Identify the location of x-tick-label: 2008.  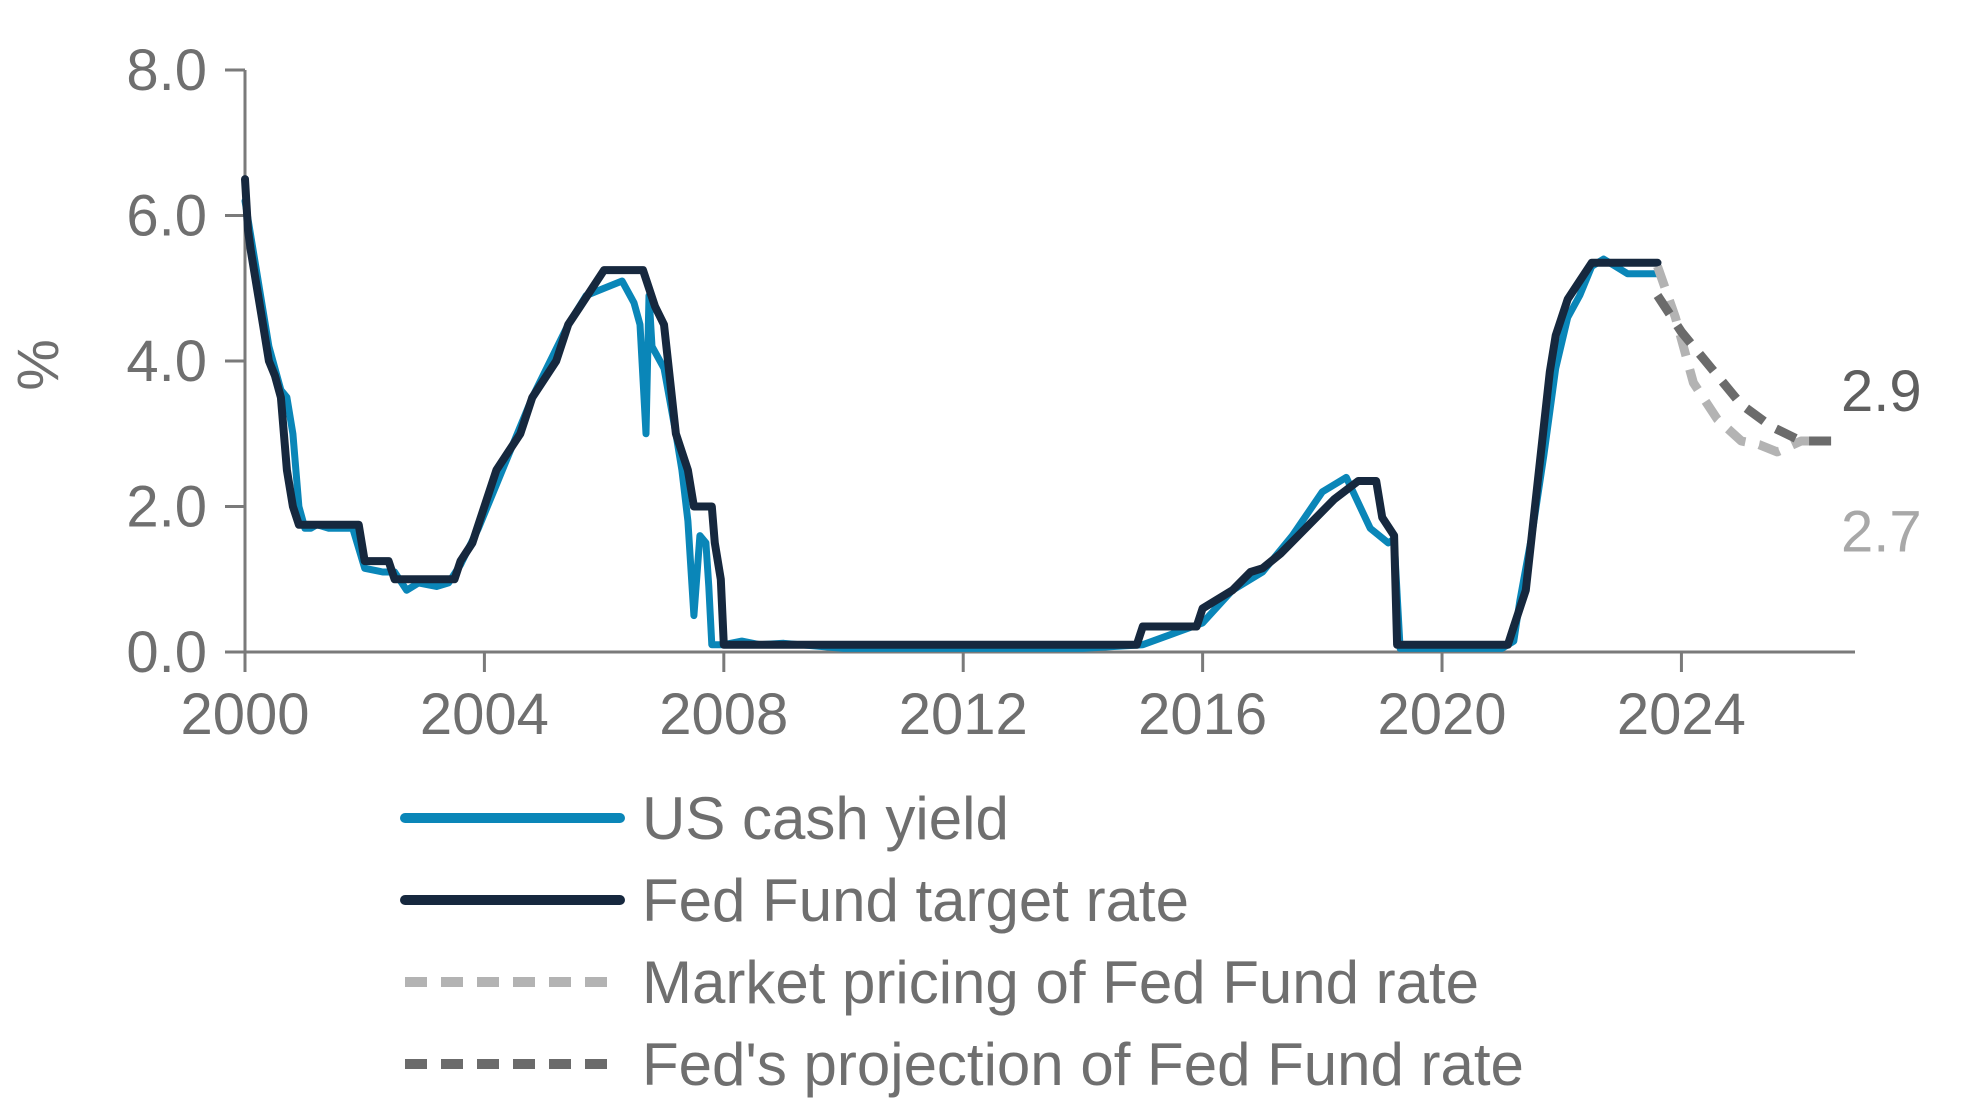
(723, 714).